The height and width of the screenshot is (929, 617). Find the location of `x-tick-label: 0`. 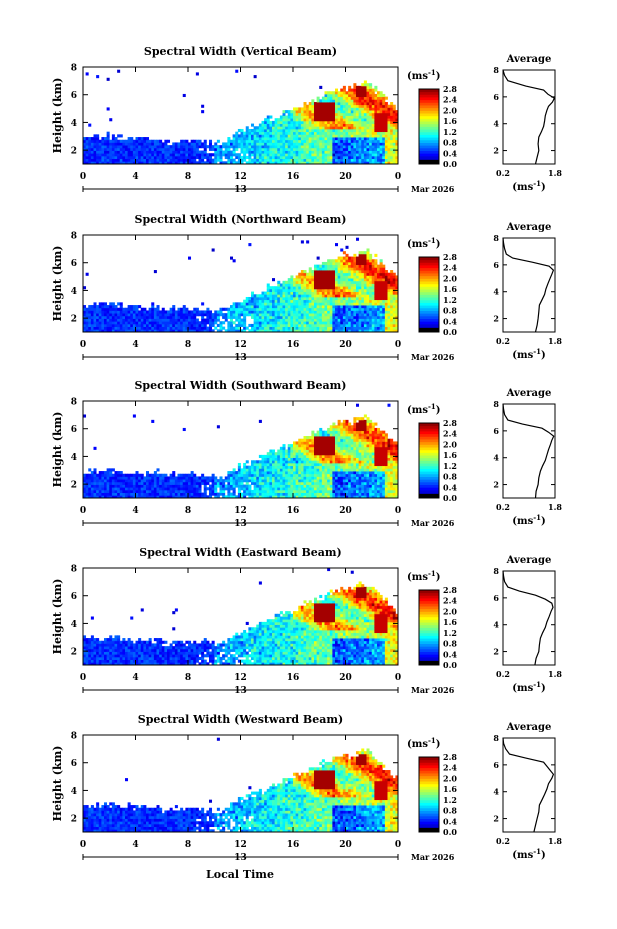

x-tick-label: 0 is located at coordinates (398, 177).